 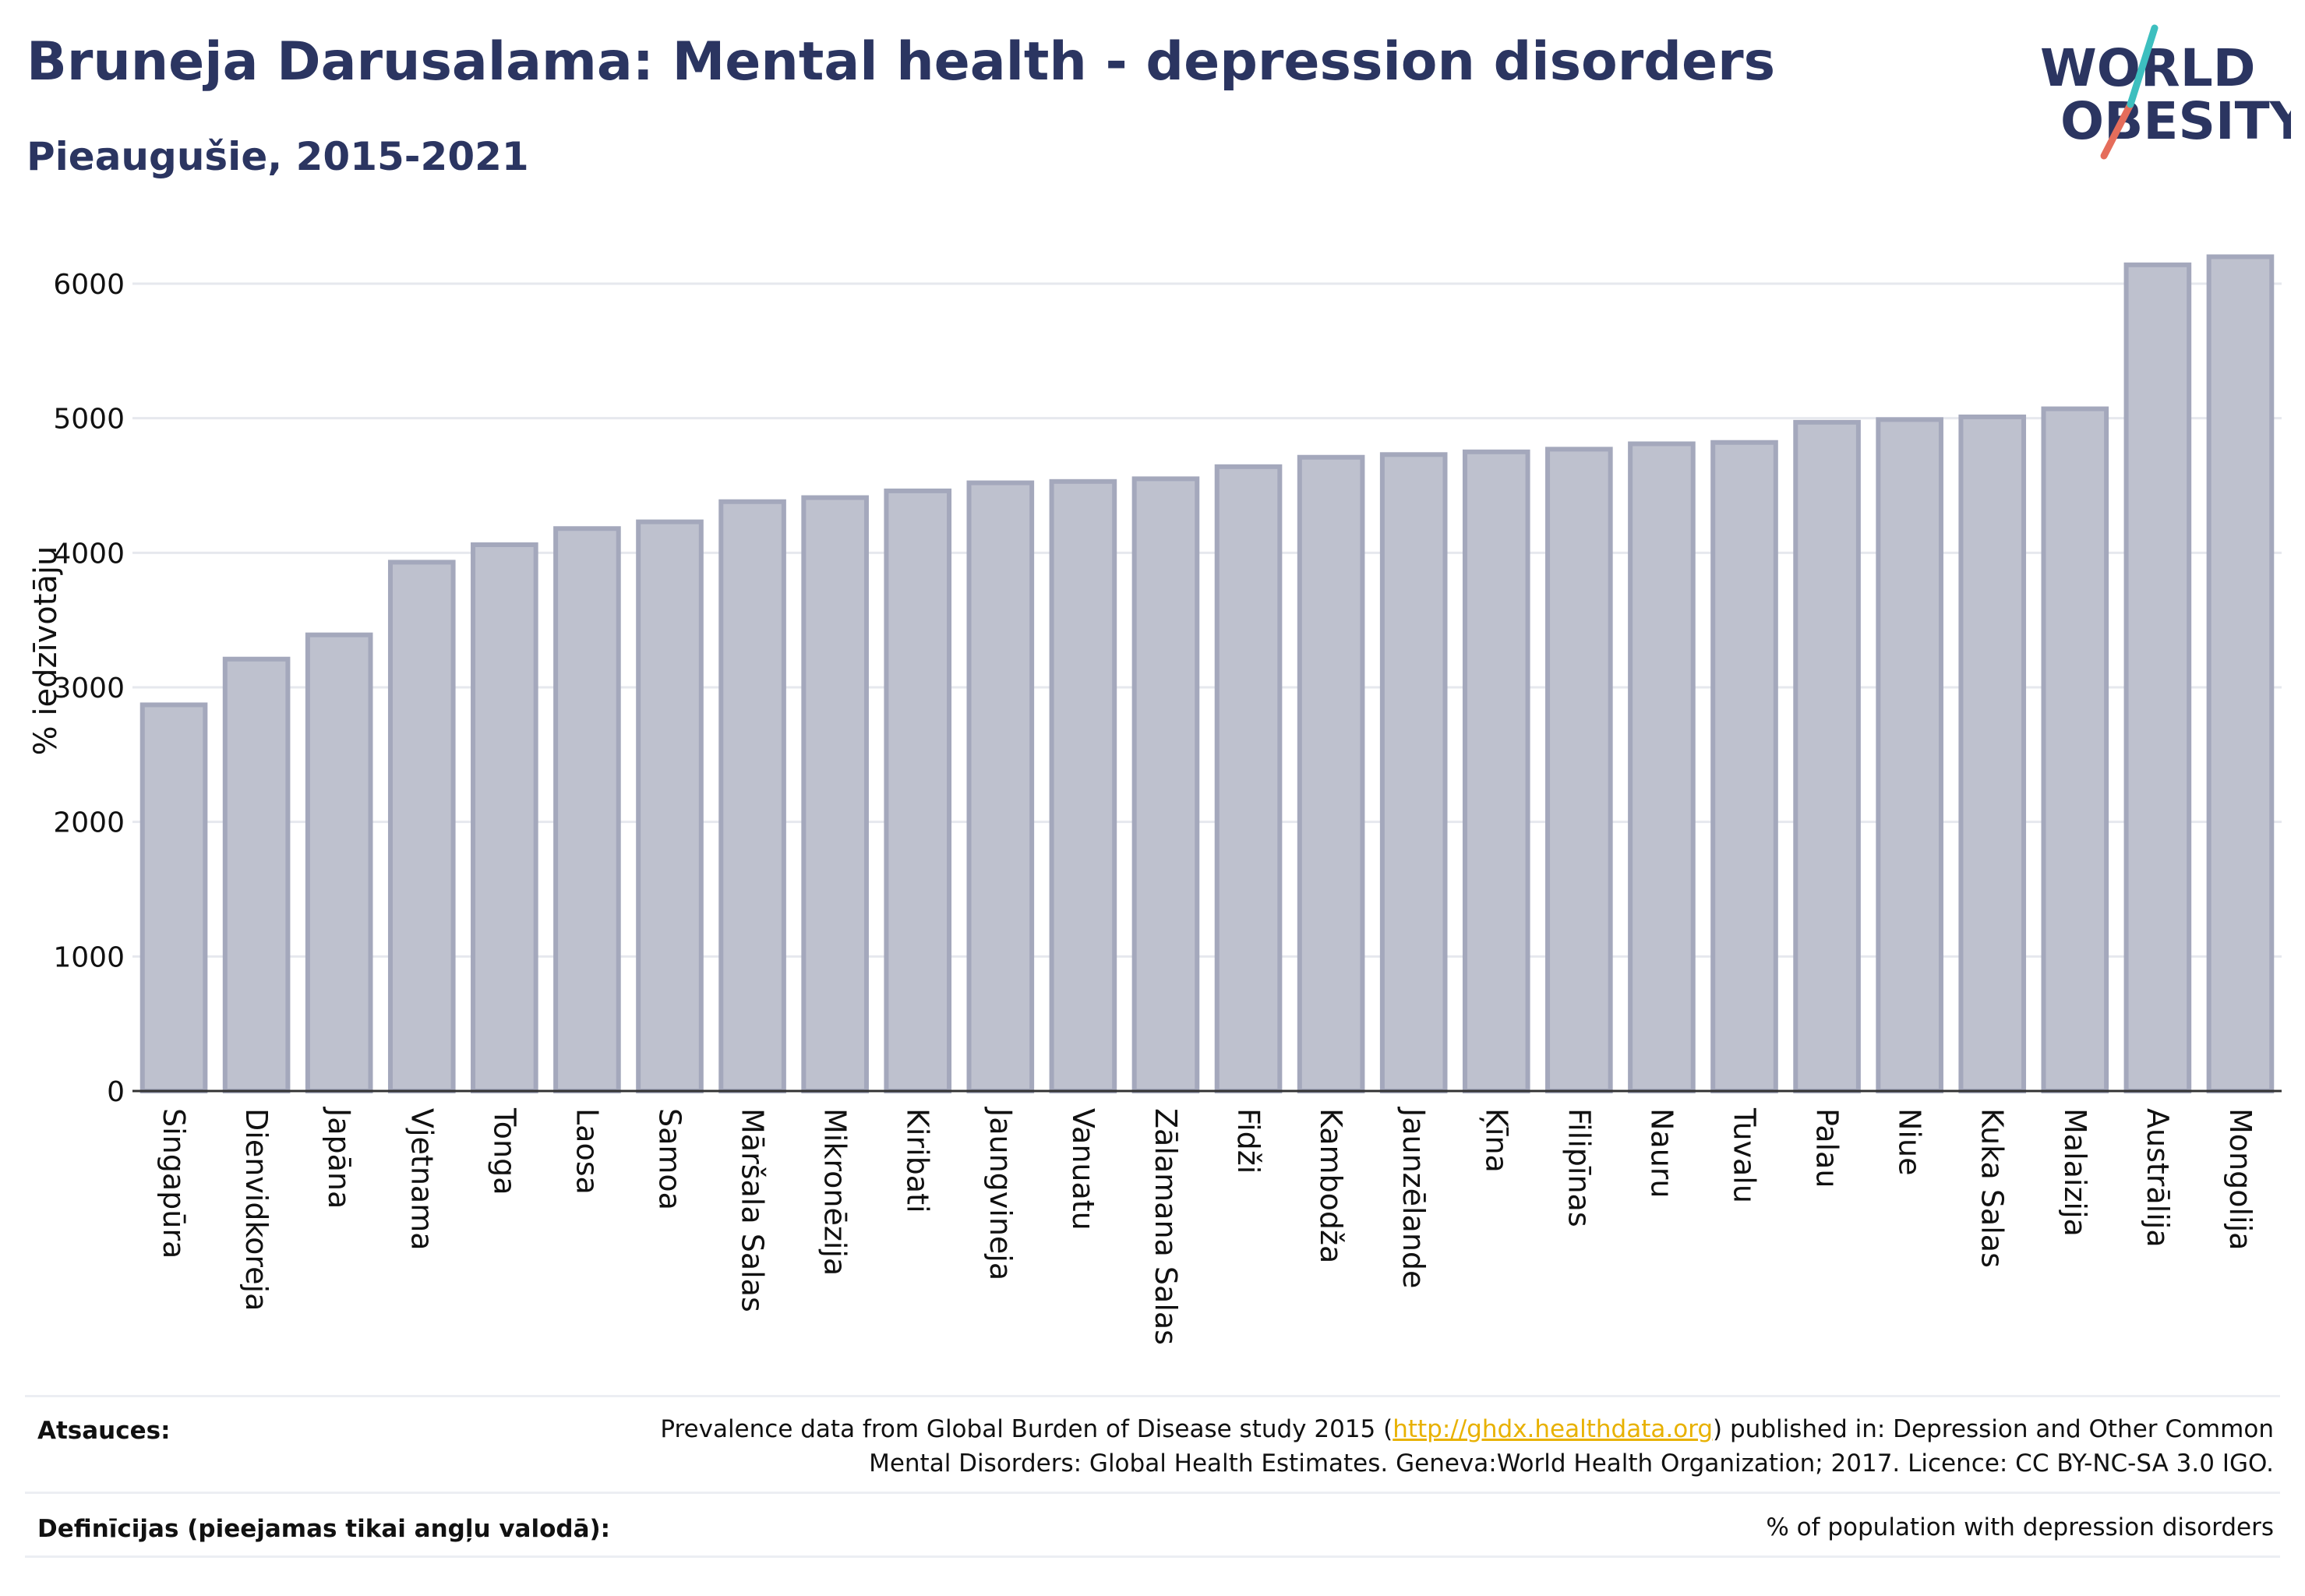 I want to click on y-tick-label: 6000, so click(x=89, y=285).